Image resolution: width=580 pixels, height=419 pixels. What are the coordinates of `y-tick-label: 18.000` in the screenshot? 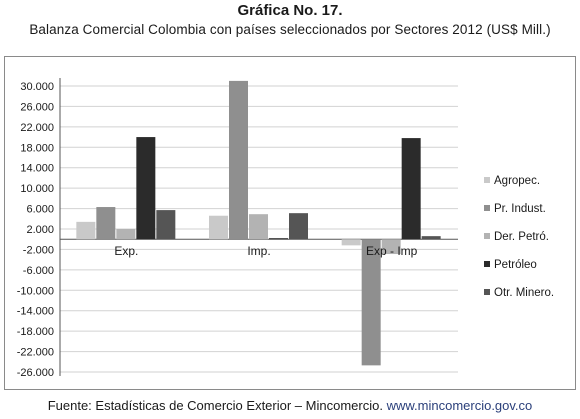 It's located at (37, 148).